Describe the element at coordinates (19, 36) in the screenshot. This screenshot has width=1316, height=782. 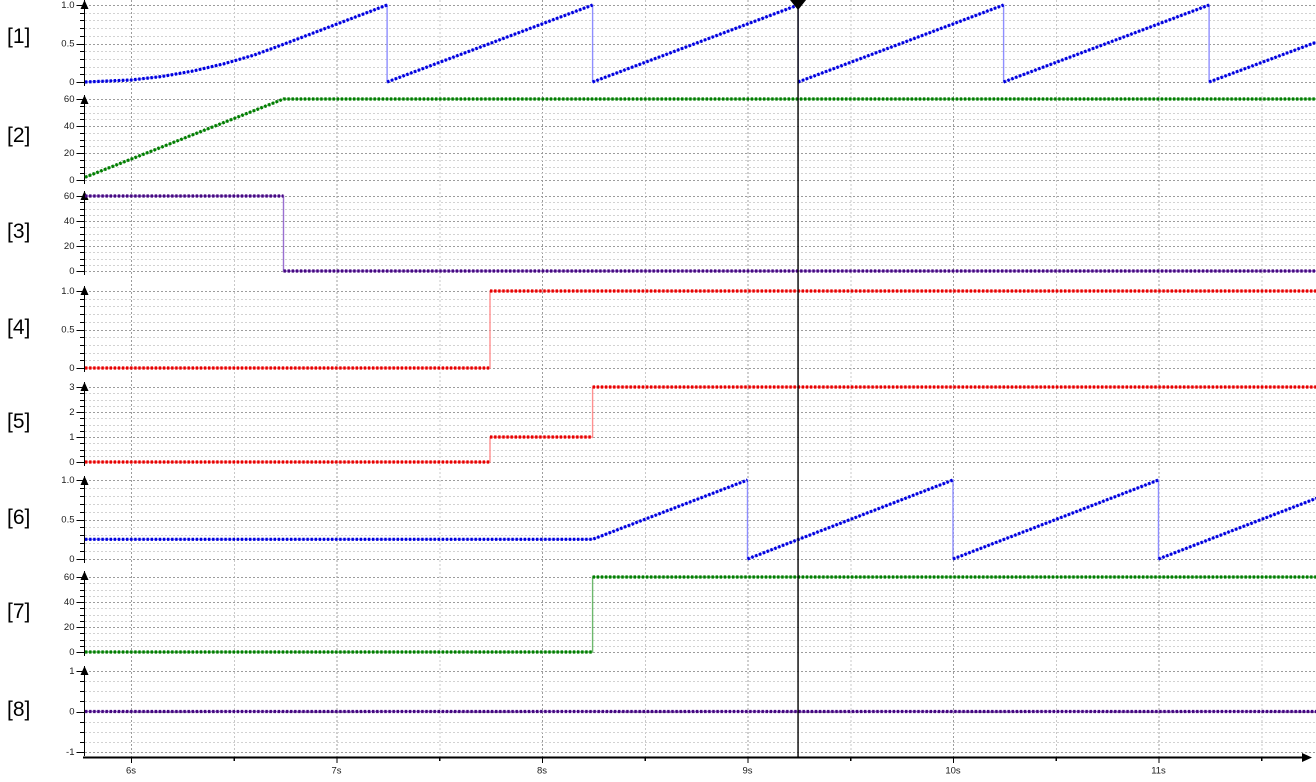
I see `panel-label-1: [1]` at that location.